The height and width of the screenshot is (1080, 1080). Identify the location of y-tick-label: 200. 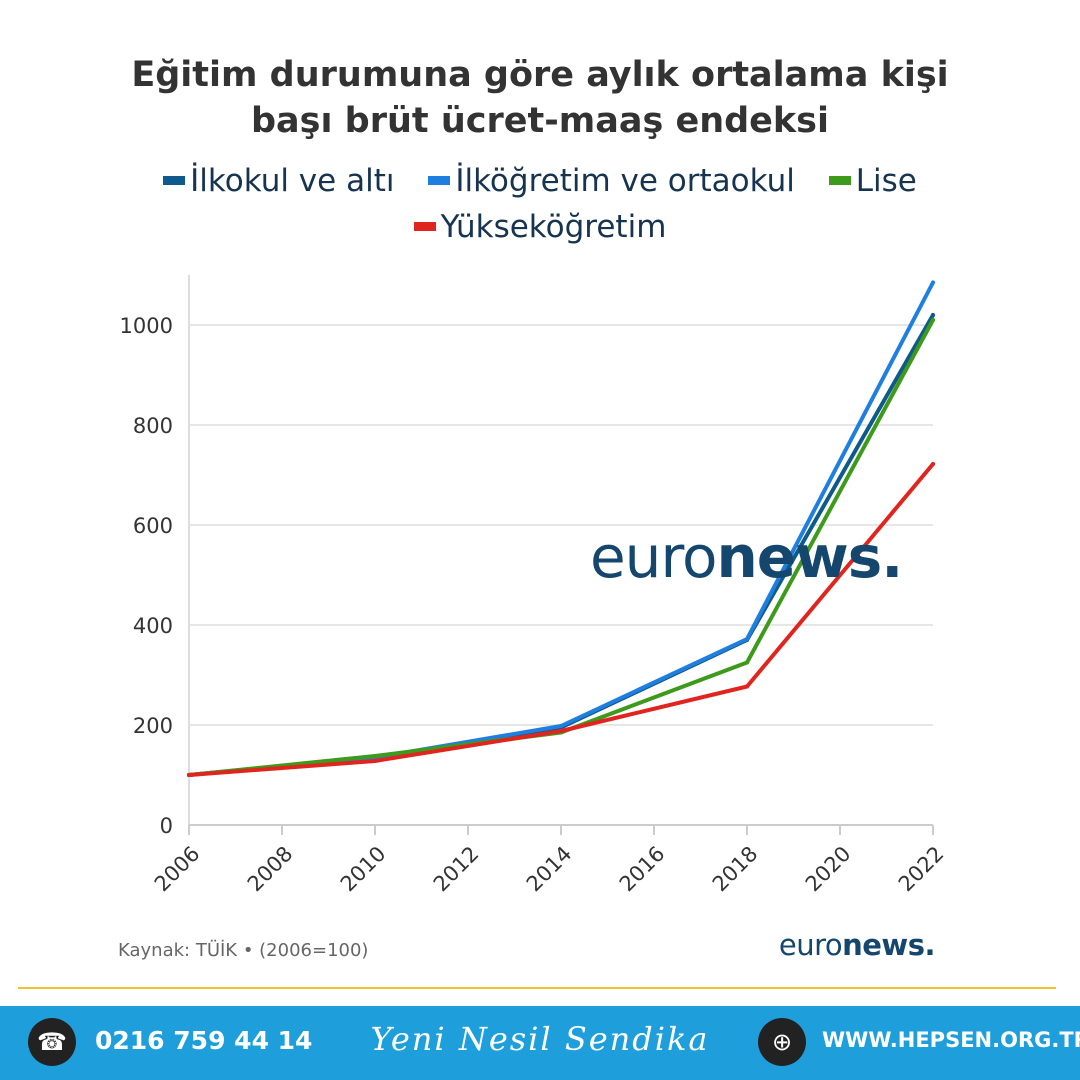
(153, 726).